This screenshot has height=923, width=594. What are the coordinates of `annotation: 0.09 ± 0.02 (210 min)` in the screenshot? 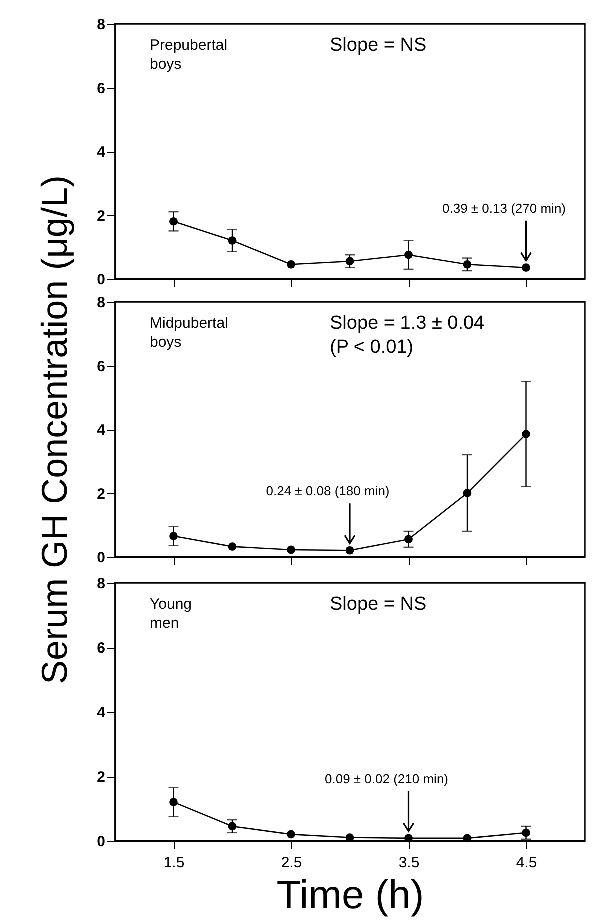 It's located at (386, 778).